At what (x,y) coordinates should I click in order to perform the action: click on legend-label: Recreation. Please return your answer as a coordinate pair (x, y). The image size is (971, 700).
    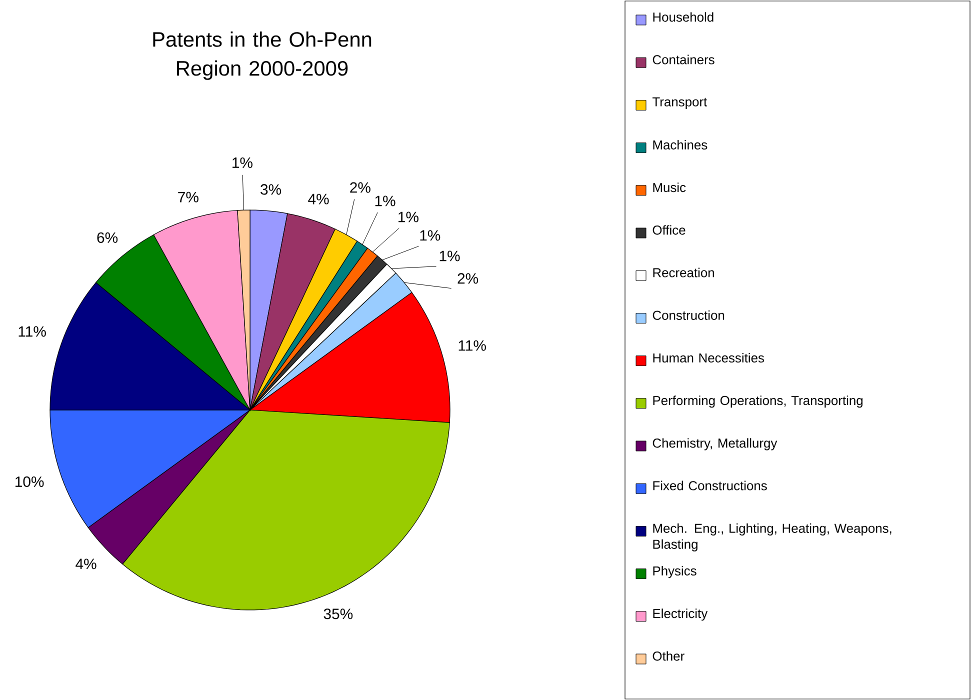
    Looking at the image, I should click on (683, 273).